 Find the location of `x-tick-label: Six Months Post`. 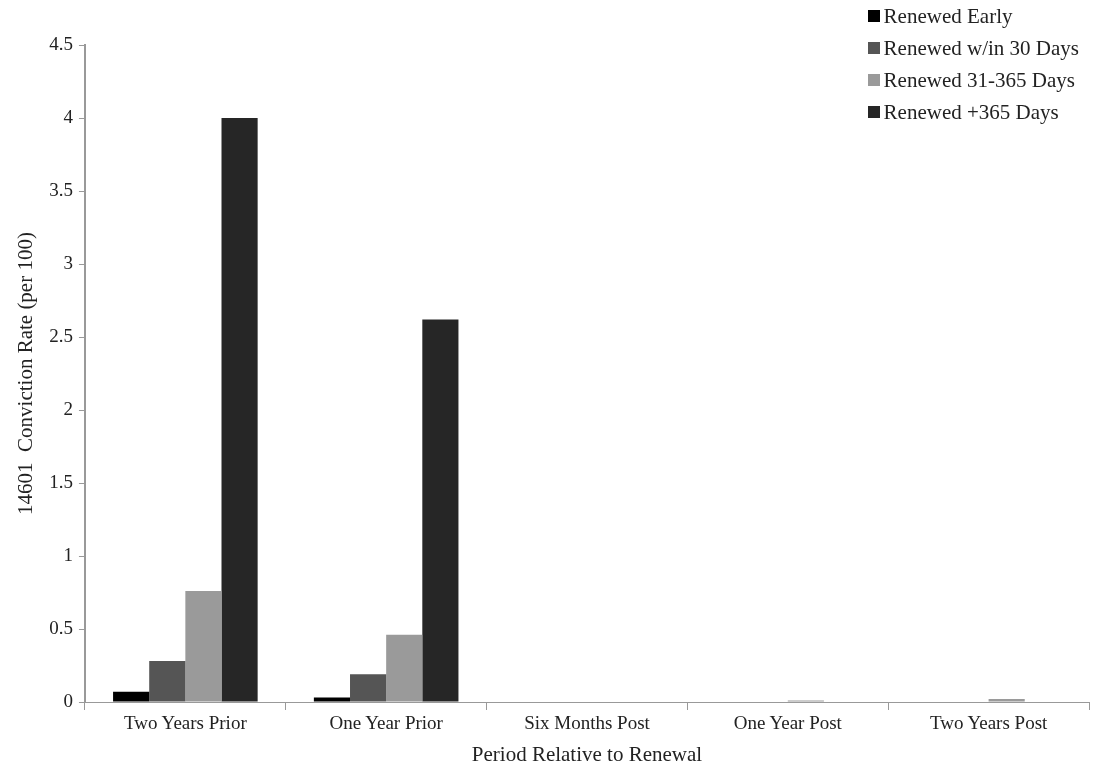

x-tick-label: Six Months Post is located at coordinates (587, 723).